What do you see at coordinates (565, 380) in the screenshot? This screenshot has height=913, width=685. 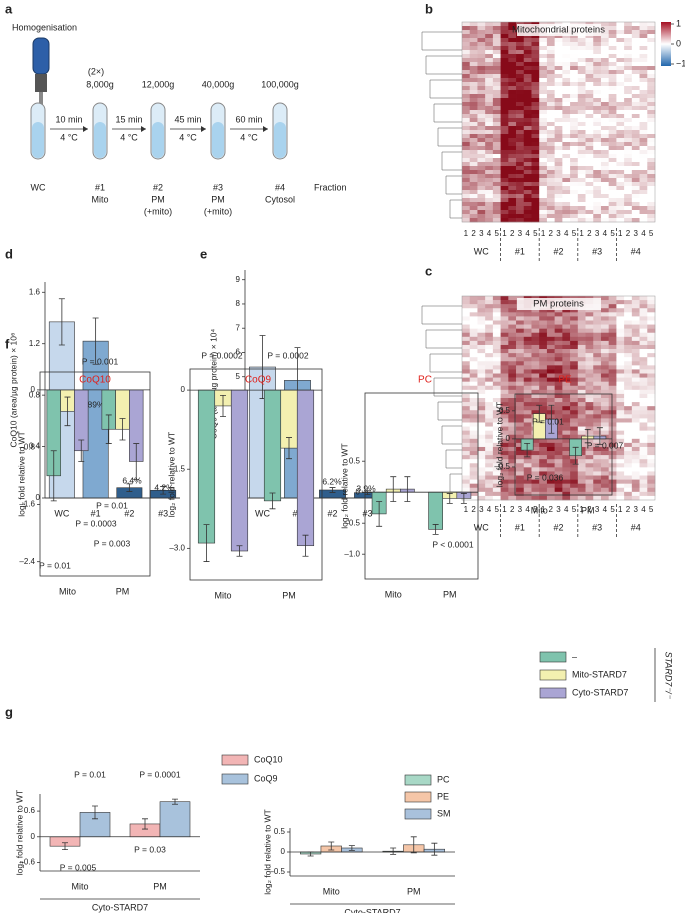 I see `chart-title: PE` at bounding box center [565, 380].